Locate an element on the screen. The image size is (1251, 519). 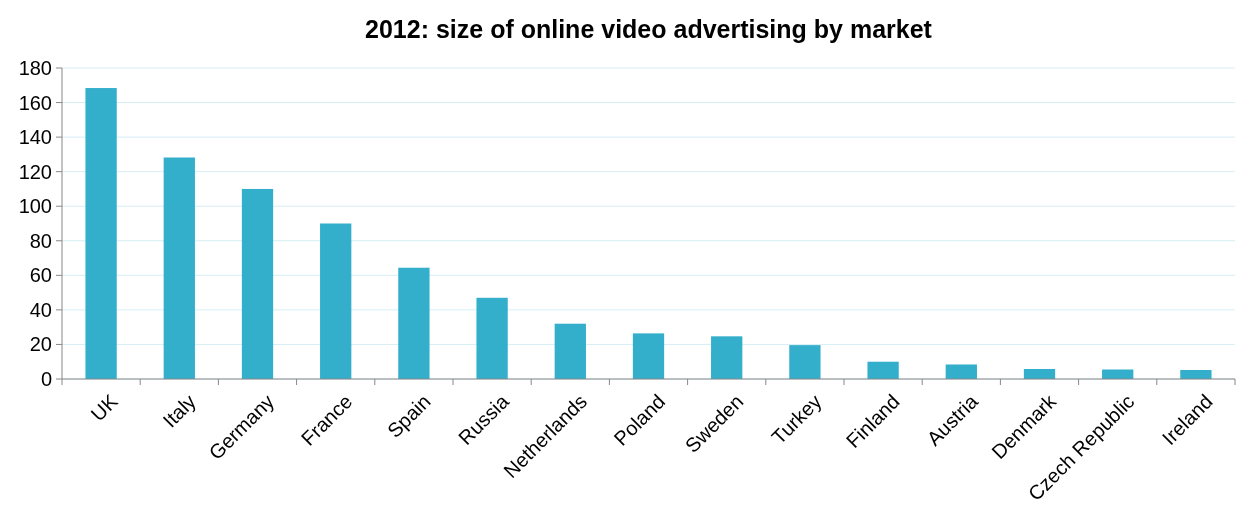
y-tick-label: 60 is located at coordinates (40, 275).